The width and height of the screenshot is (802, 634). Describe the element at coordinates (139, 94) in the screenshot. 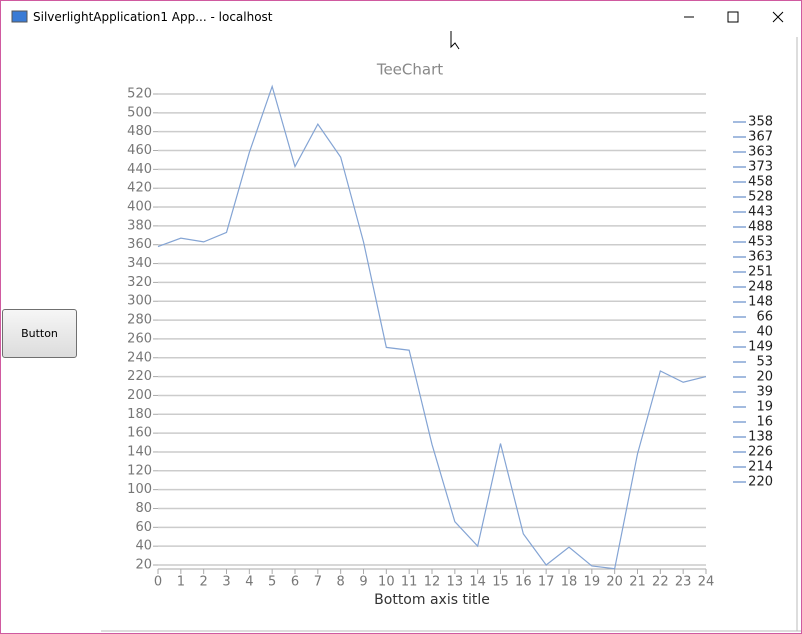

I see `y-tick-label: 520` at that location.